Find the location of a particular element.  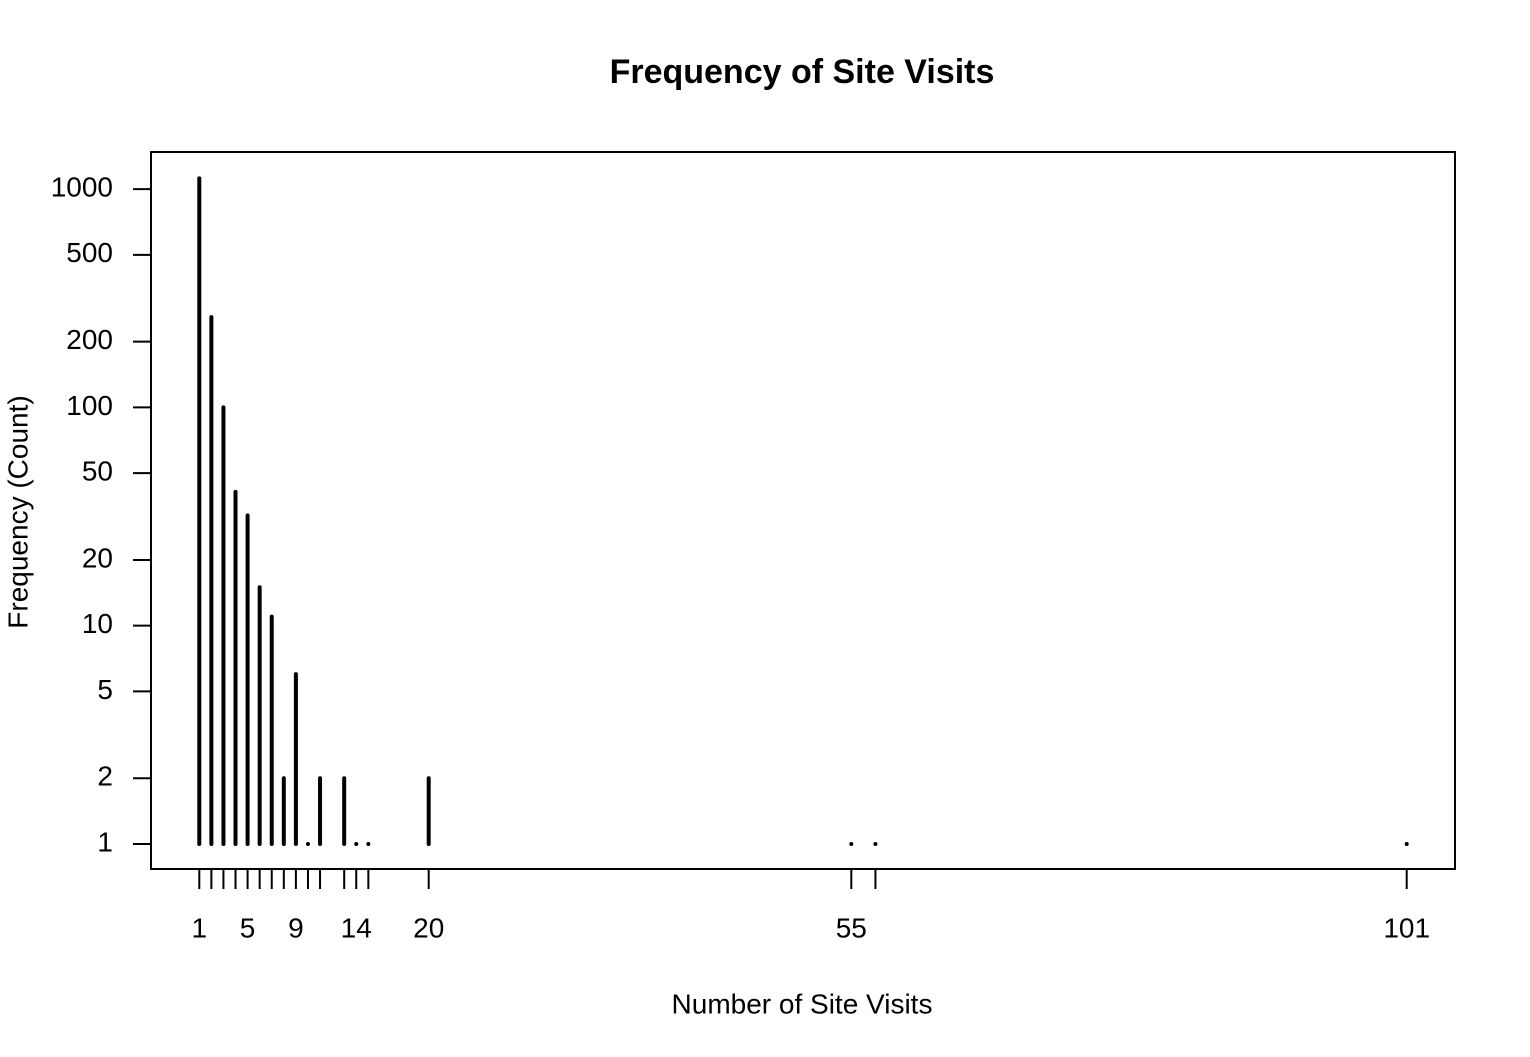

y-tick-label: 200 is located at coordinates (89, 339).